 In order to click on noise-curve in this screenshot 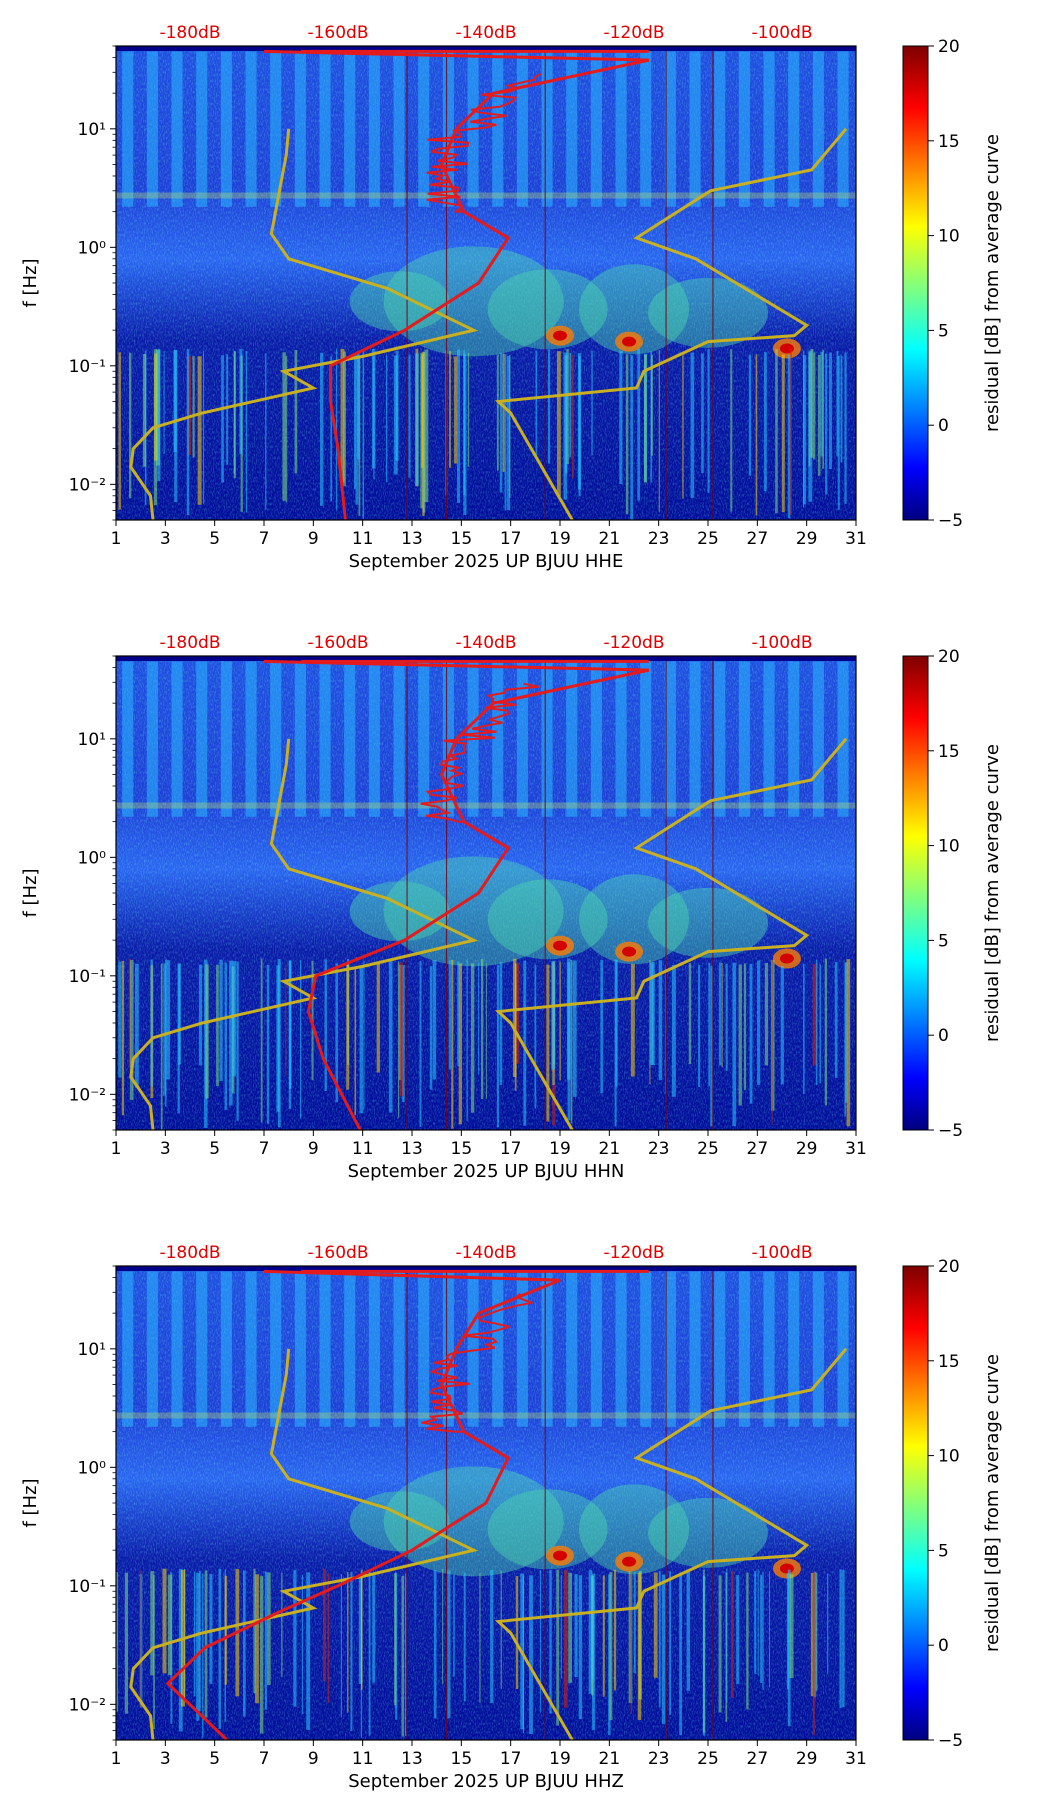, I will do `click(363, 1504)`.